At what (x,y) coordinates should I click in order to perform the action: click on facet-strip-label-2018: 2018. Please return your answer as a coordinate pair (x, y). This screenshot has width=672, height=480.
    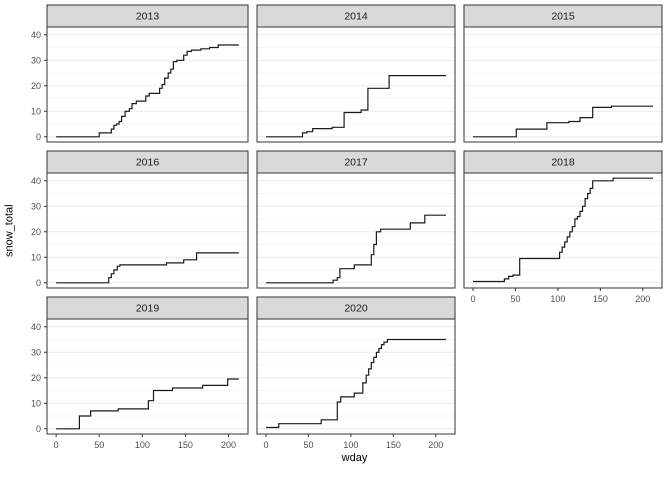
    Looking at the image, I should click on (563, 163).